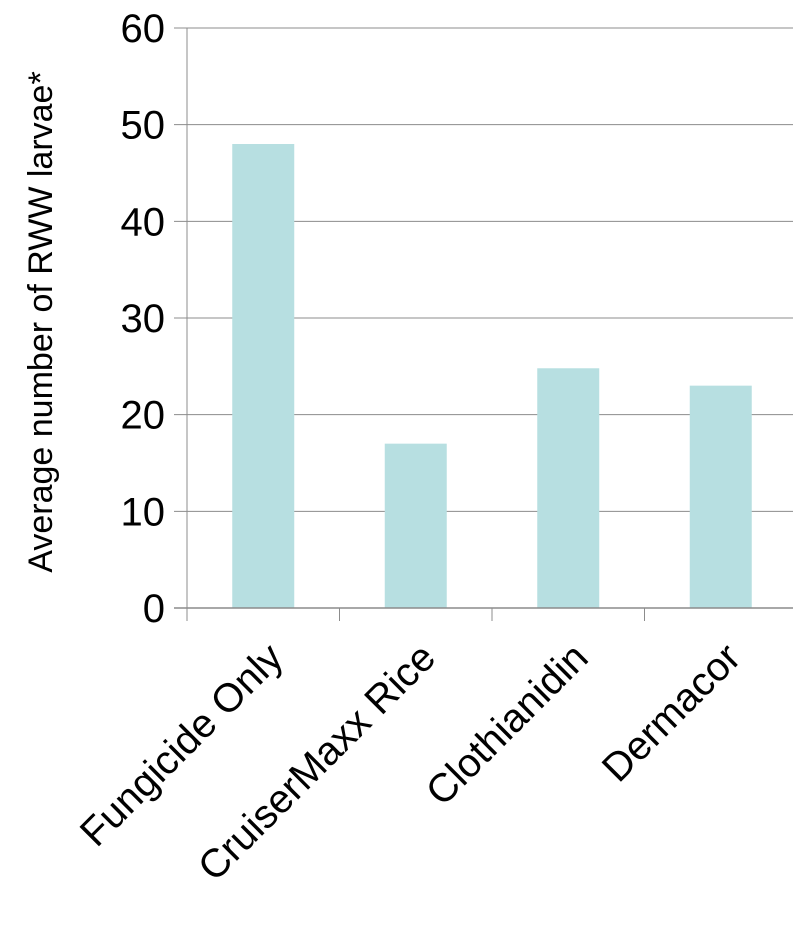  What do you see at coordinates (143, 29) in the screenshot?
I see `y-tick-label-60: 60` at bounding box center [143, 29].